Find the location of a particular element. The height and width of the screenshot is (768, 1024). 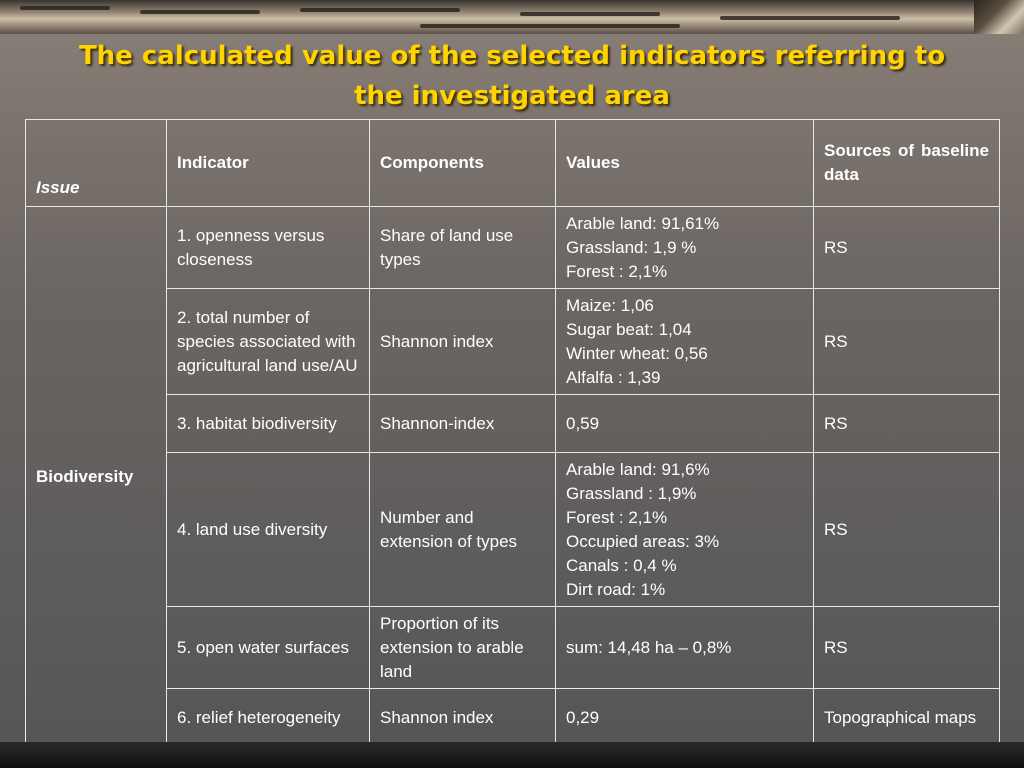

value-line: Dirt road: 1% is located at coordinates (616, 589).